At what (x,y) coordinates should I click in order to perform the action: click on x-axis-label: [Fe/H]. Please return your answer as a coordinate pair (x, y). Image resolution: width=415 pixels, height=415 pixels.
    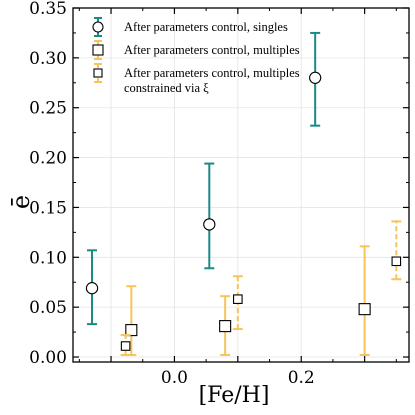
    Looking at the image, I should click on (234, 395).